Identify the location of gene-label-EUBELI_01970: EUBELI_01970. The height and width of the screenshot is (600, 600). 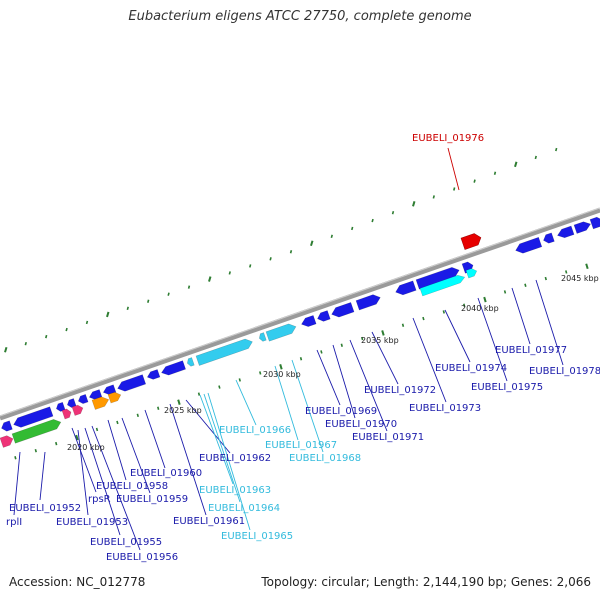
(361, 424).